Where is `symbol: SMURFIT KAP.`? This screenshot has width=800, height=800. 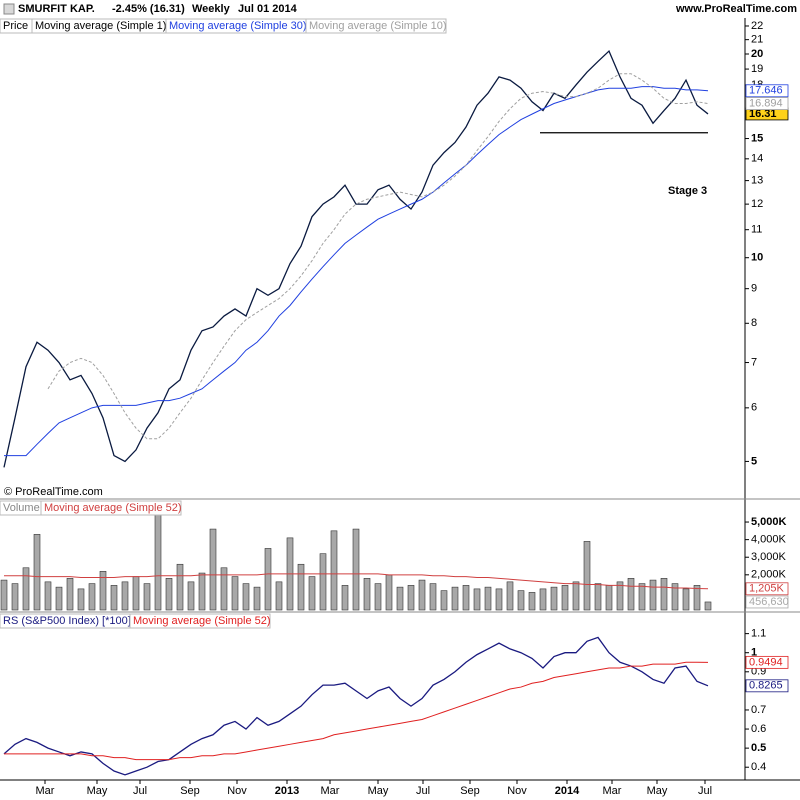 symbol: SMURFIT KAP. is located at coordinates (56, 9).